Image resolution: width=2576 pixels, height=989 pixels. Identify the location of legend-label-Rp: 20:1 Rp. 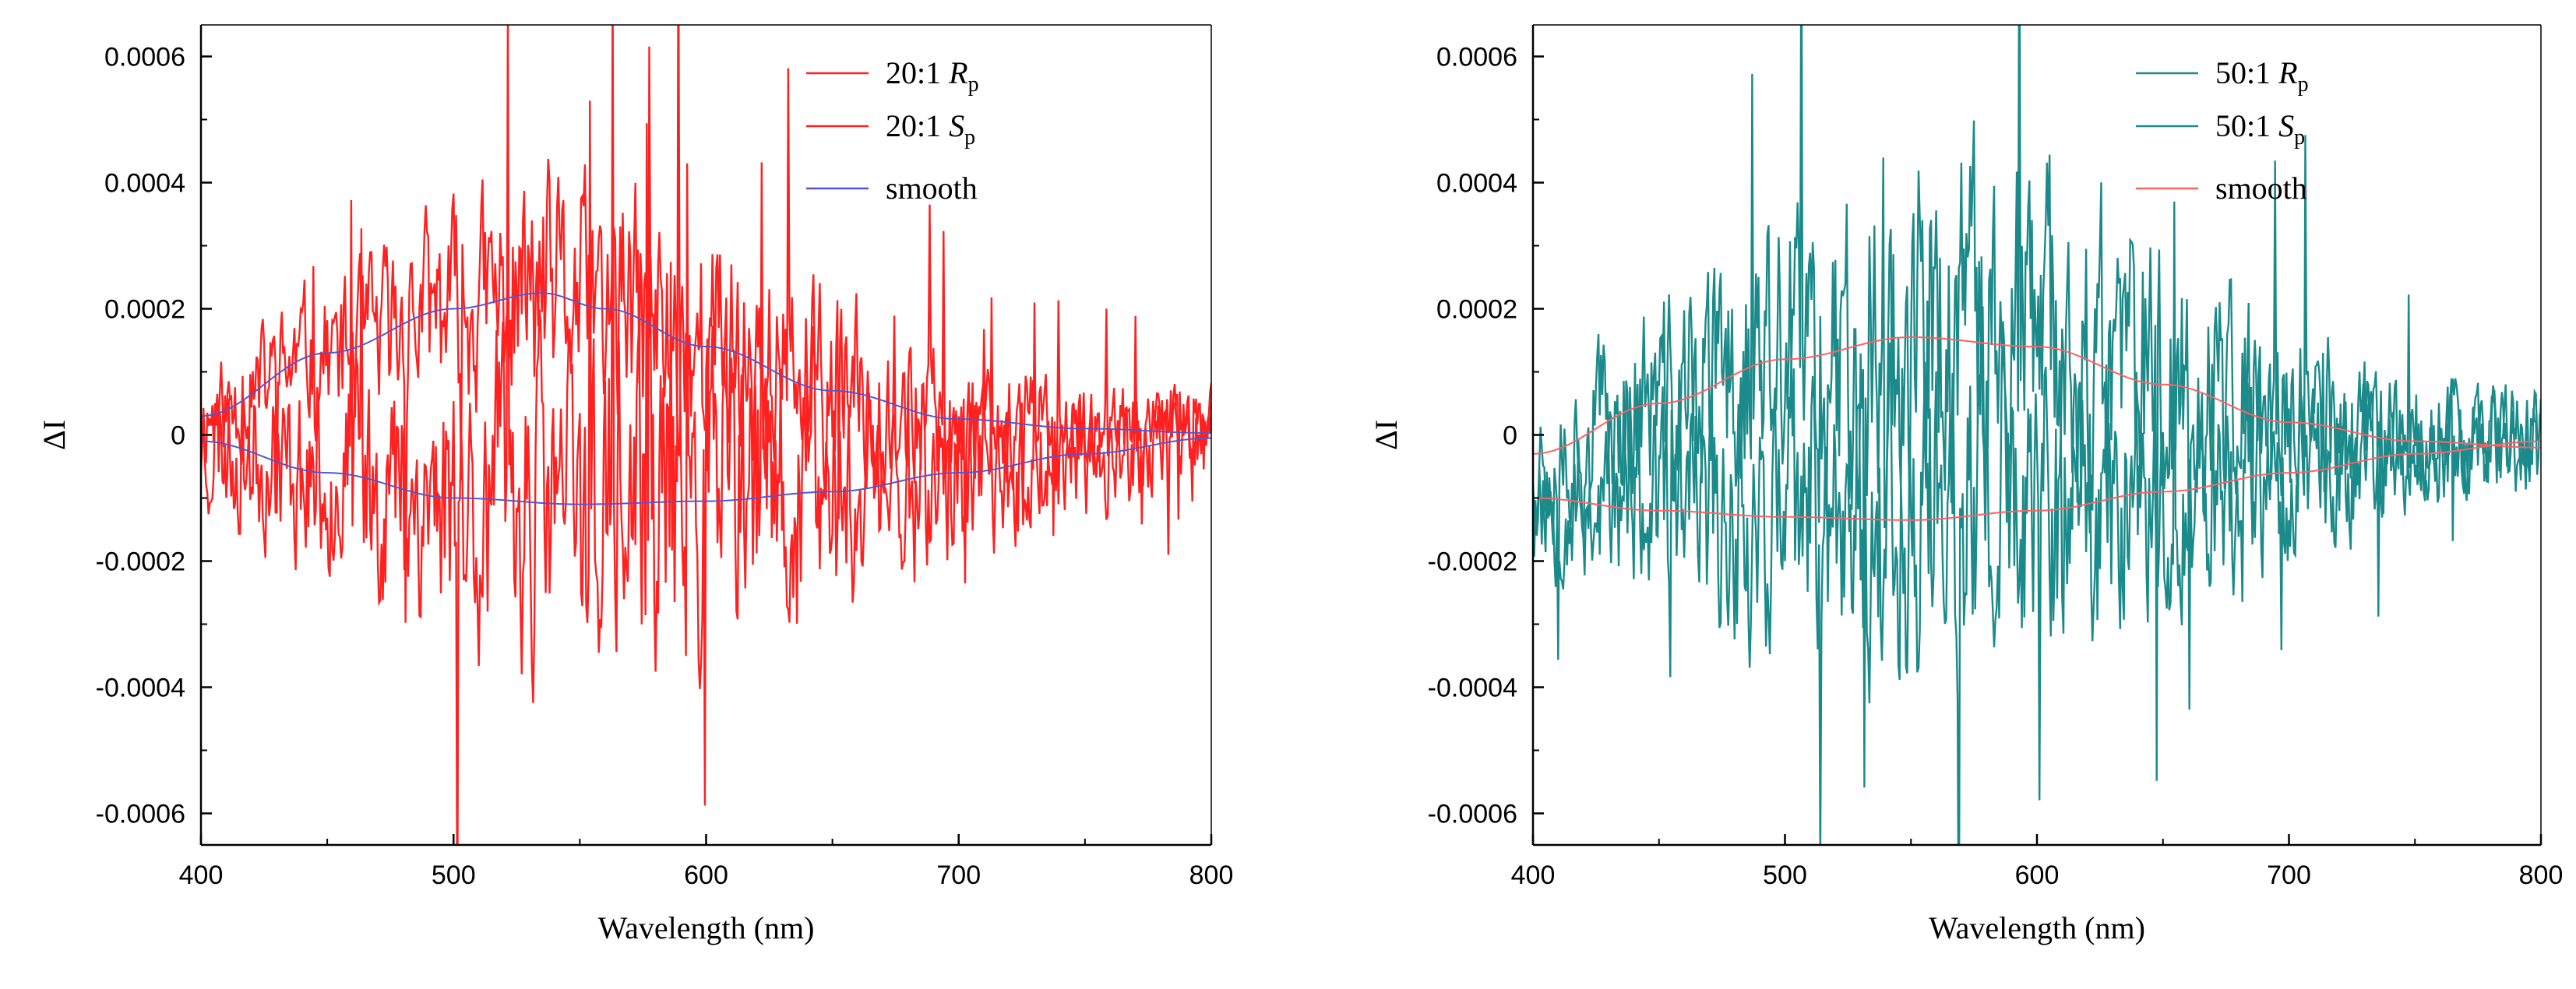
(933, 76).